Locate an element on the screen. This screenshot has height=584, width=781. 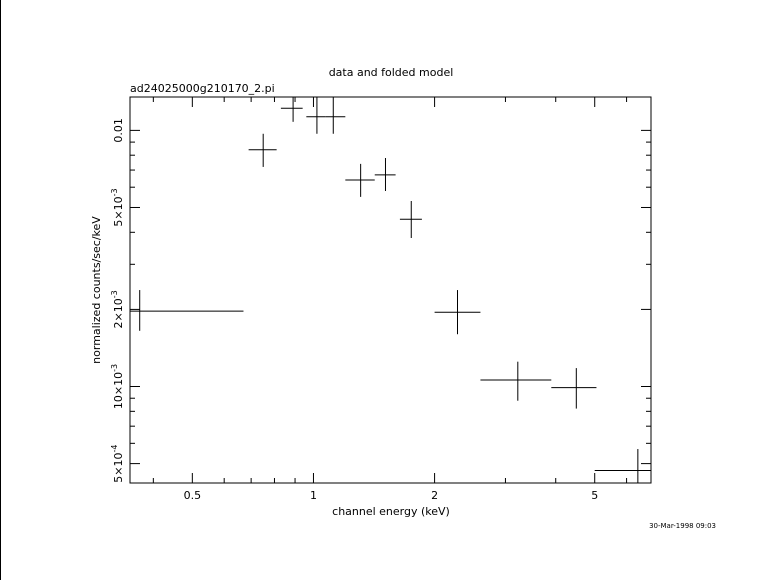
window-border-left is located at coordinates (0, 290).